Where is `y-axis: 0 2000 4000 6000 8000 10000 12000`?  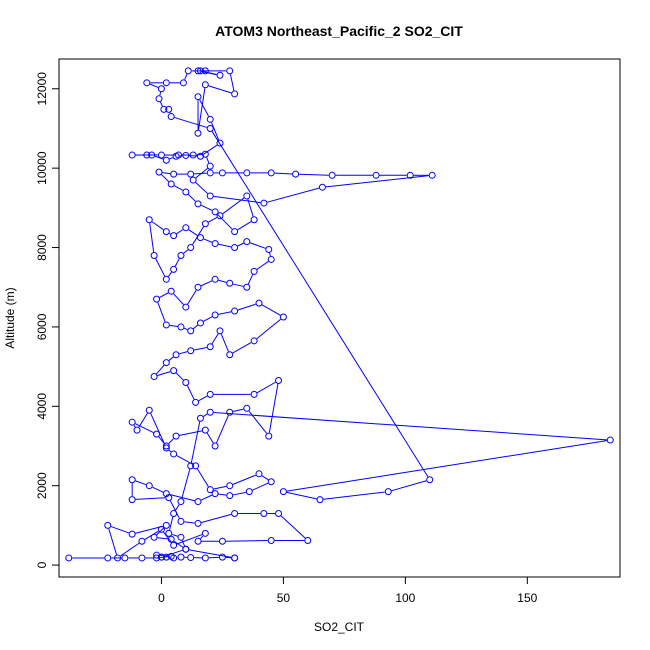
y-axis: 0 2000 4000 6000 8000 10000 12000 is located at coordinates (47, 320).